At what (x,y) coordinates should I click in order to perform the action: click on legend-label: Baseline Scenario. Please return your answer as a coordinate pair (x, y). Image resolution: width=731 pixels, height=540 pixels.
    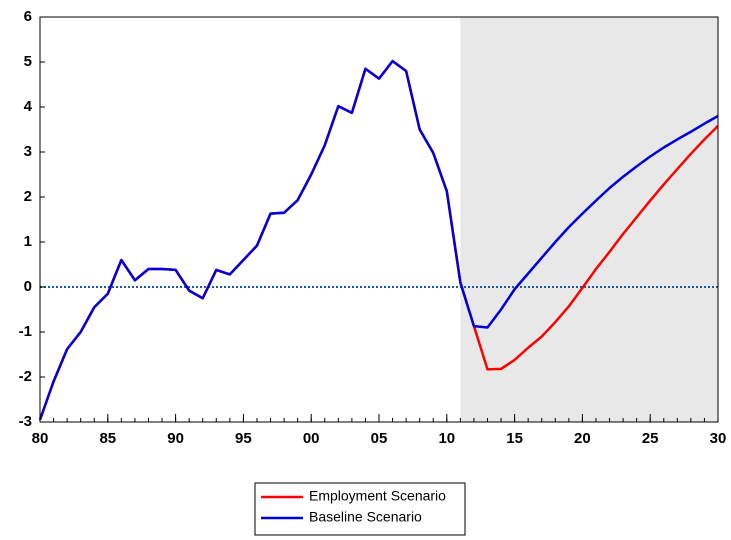
    Looking at the image, I should click on (365, 517).